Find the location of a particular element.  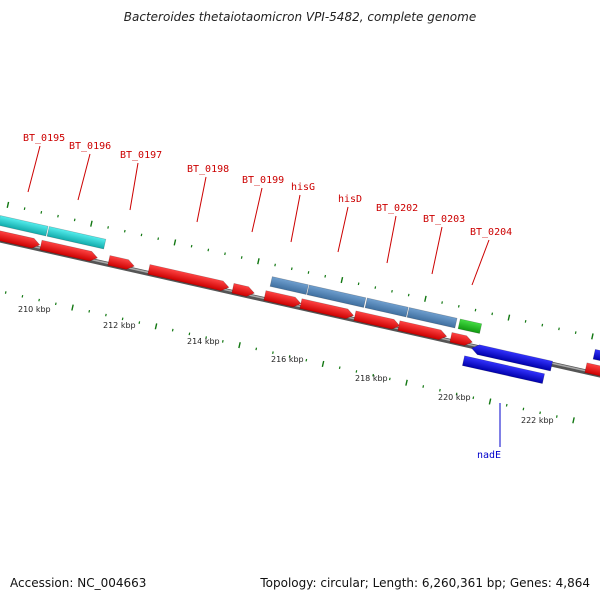

cds-forward-edge-shape is located at coordinates (592, 369).